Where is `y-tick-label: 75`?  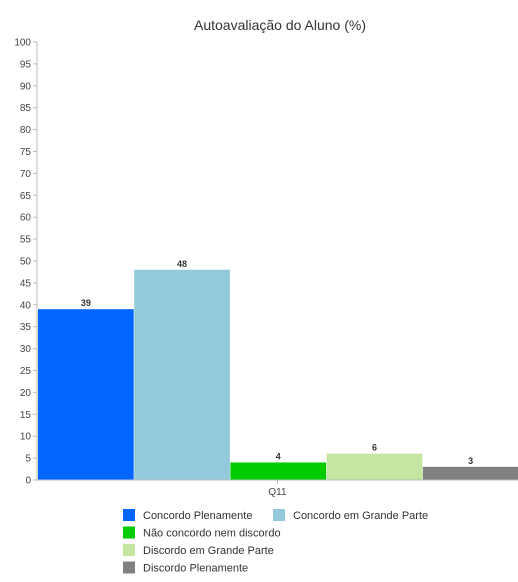
y-tick-label: 75 is located at coordinates (26, 152).